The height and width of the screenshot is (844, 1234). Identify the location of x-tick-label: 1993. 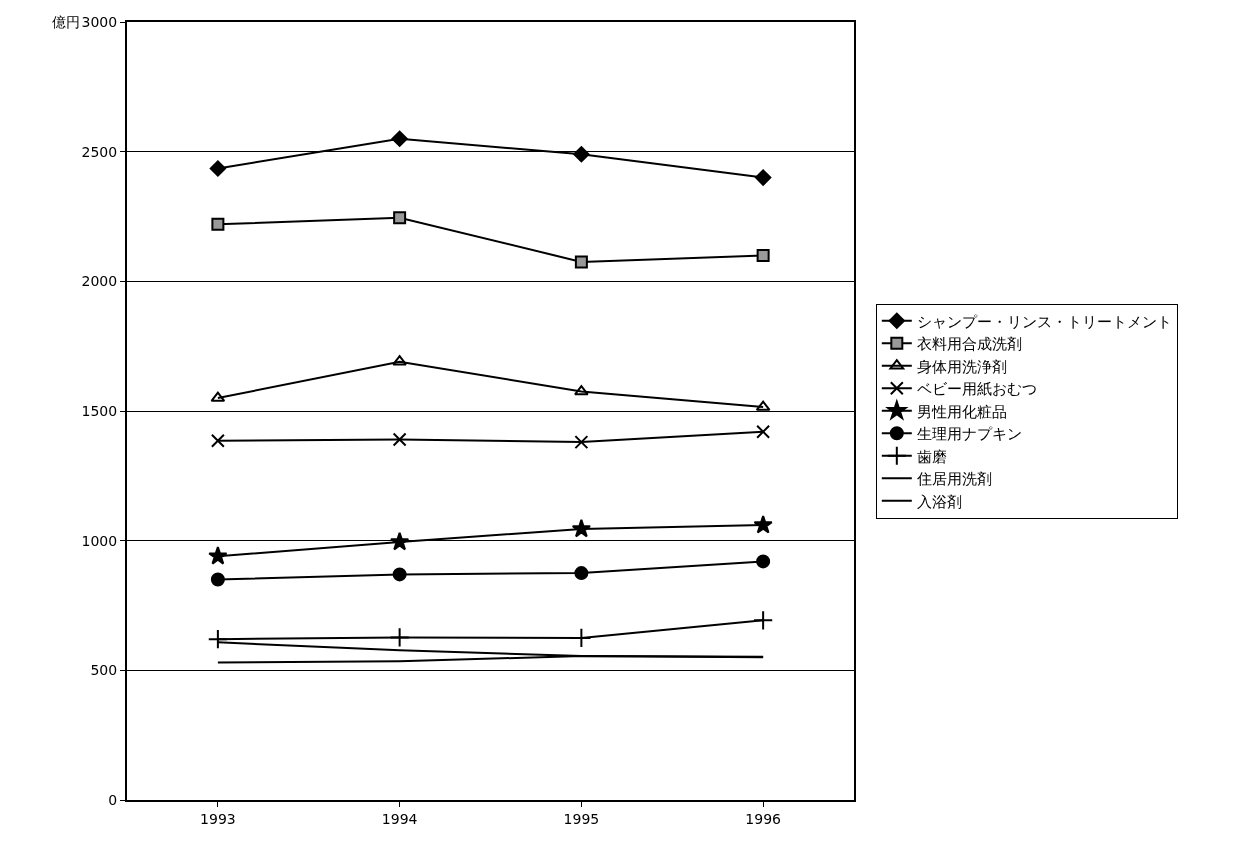
(218, 818).